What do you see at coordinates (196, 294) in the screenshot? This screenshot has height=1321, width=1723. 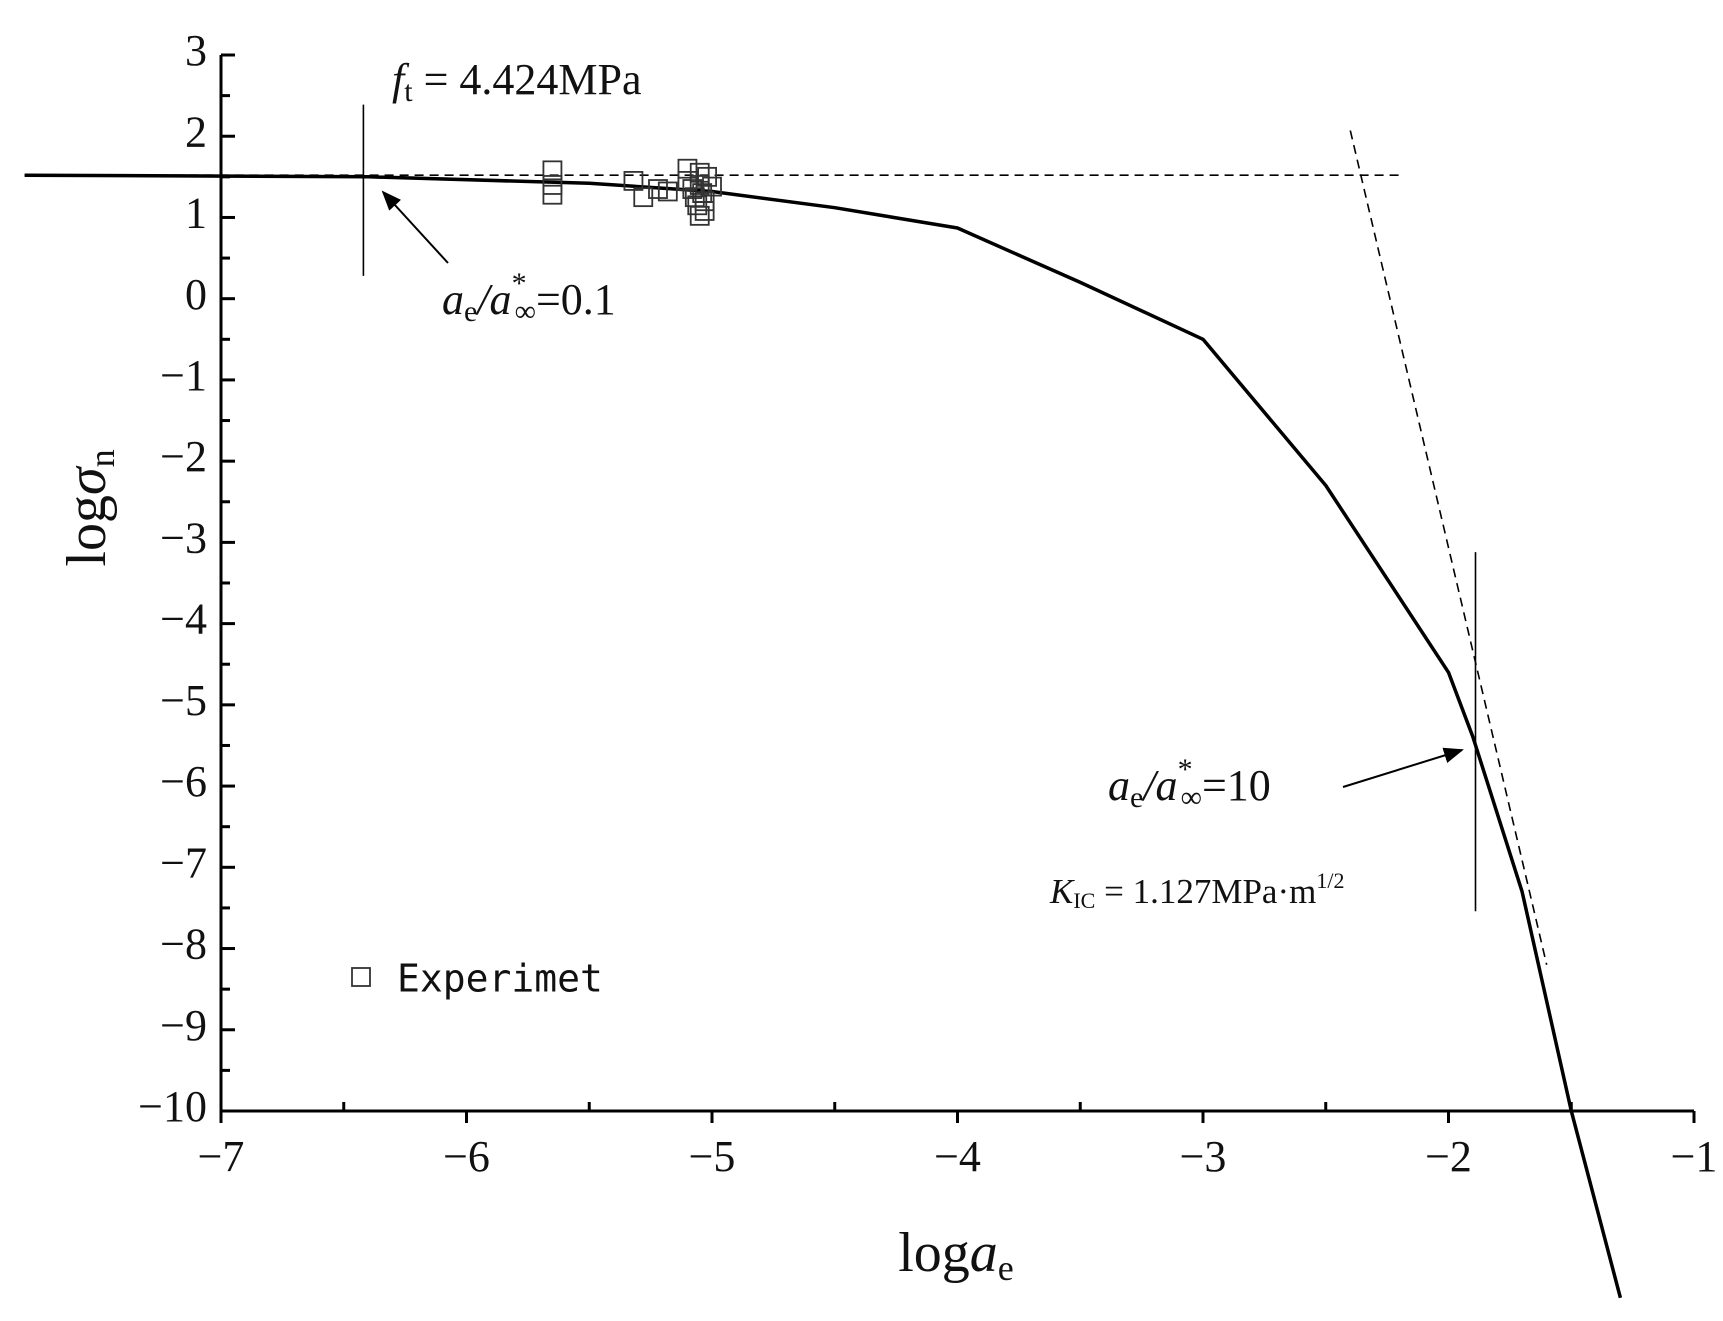 I see `y-tick-label: 0` at bounding box center [196, 294].